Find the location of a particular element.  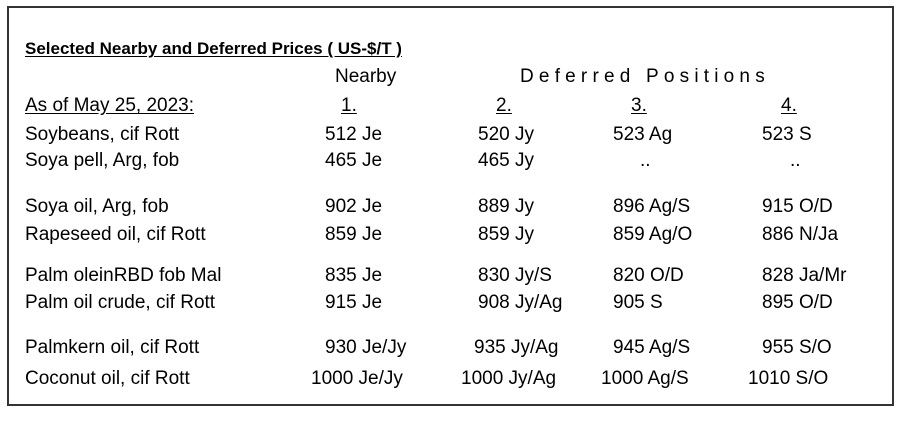

row-label-soybeans: Soybeans, cif Rott is located at coordinates (102, 134).